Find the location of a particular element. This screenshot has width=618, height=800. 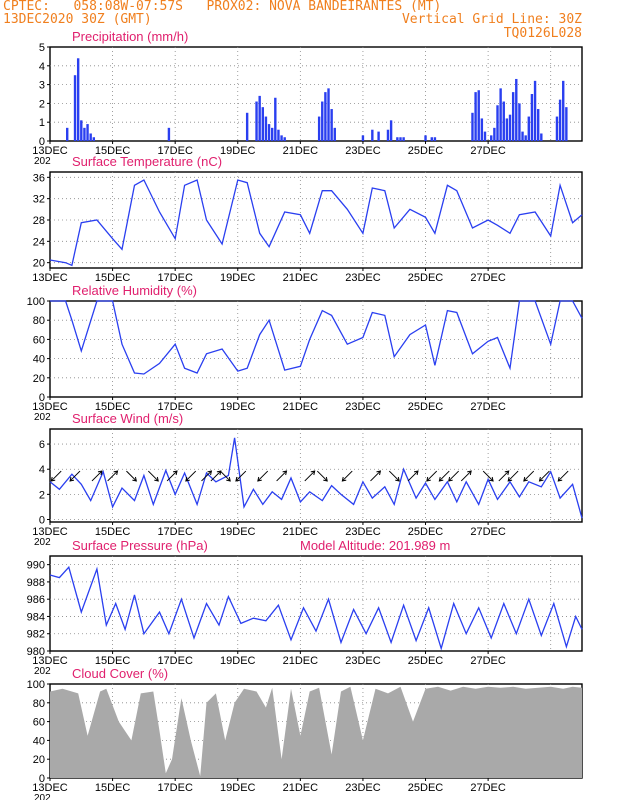

temperature-ytick-label: 20 is located at coordinates (39, 264).